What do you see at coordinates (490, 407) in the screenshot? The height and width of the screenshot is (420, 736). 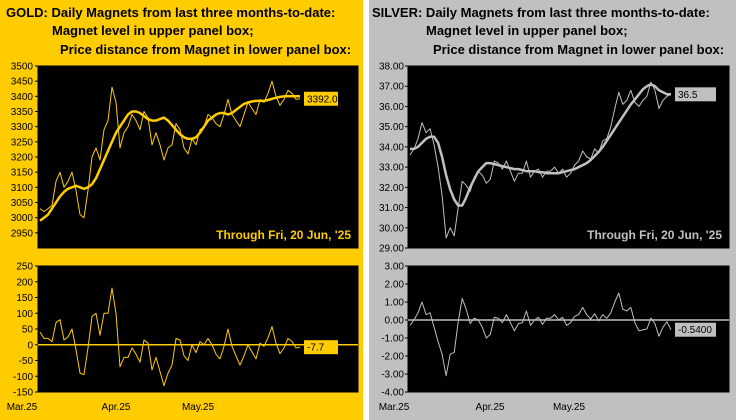 I see `silver-xtick-label-1: Apr.25` at bounding box center [490, 407].